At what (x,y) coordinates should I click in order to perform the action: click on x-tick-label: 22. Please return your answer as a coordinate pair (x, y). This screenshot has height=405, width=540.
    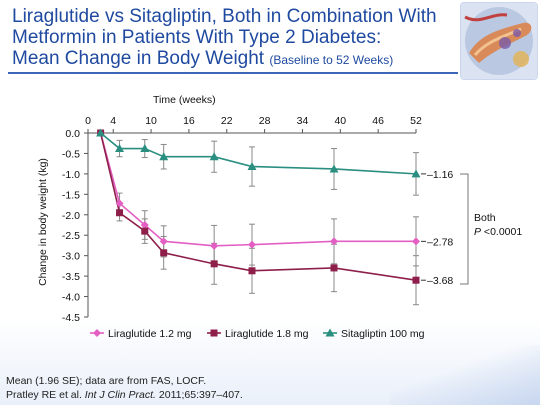
    Looking at the image, I should click on (227, 121).